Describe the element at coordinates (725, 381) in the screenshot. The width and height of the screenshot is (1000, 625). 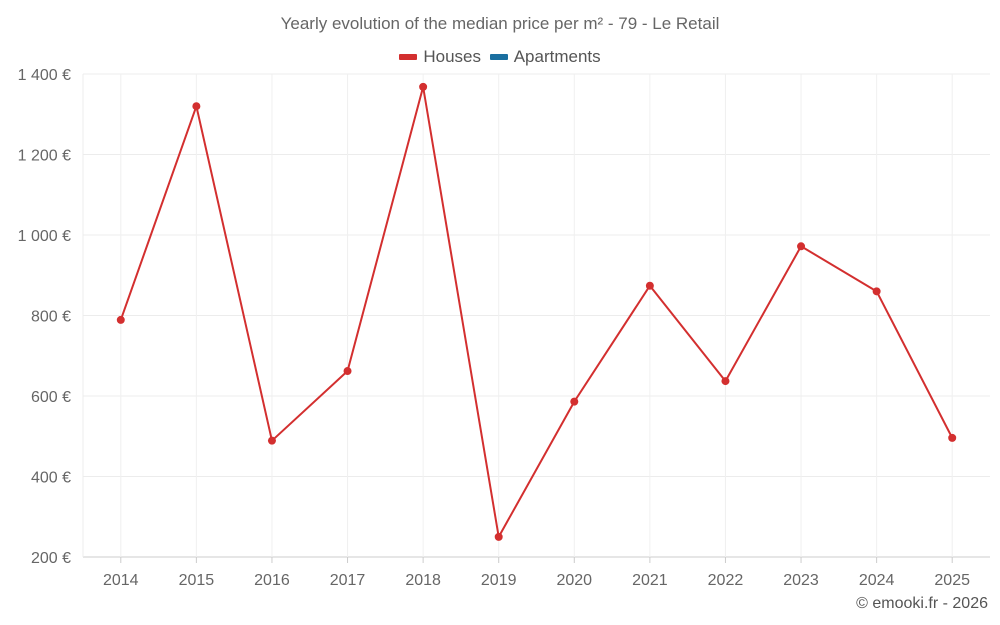
I see `data-point-houses-2022` at that location.